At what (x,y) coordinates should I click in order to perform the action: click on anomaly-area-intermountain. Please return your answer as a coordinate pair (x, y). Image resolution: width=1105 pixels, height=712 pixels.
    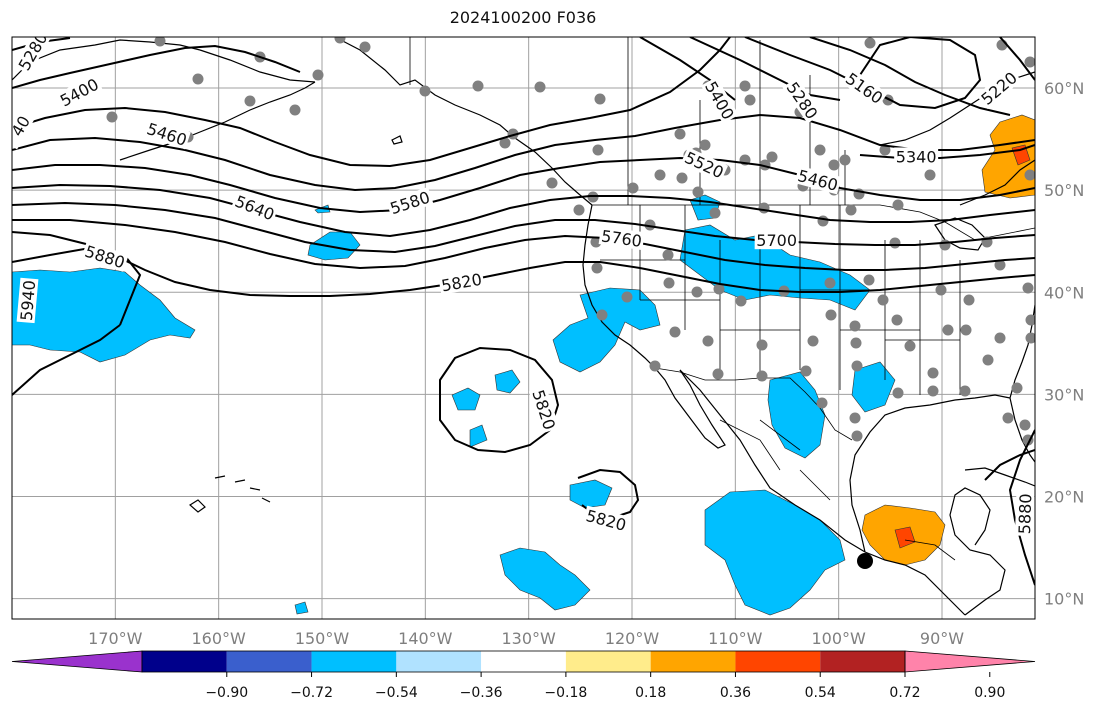
    Looking at the image, I should click on (775, 267).